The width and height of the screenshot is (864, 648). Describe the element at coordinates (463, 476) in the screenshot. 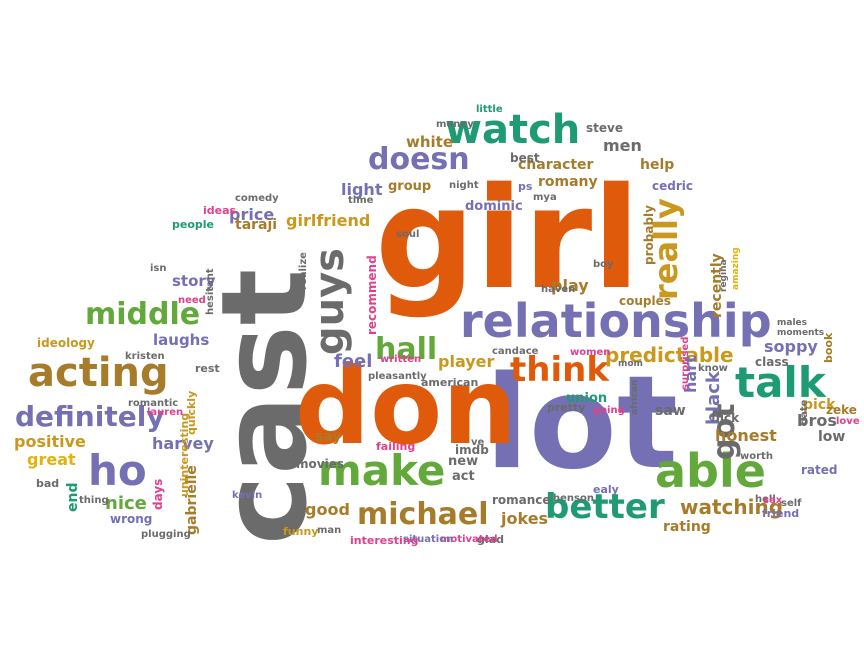

I see `word-act: act` at that location.